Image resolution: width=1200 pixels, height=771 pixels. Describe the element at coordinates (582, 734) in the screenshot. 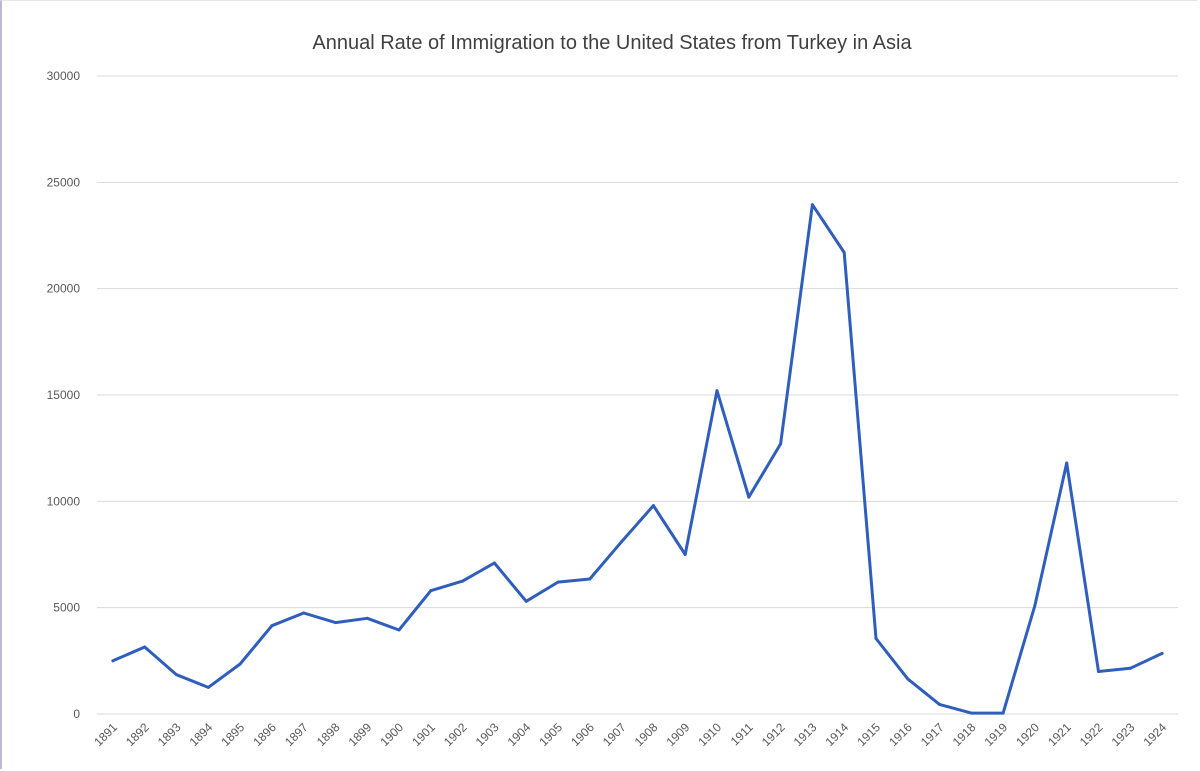

I see `x-tick-label: 1906` at that location.